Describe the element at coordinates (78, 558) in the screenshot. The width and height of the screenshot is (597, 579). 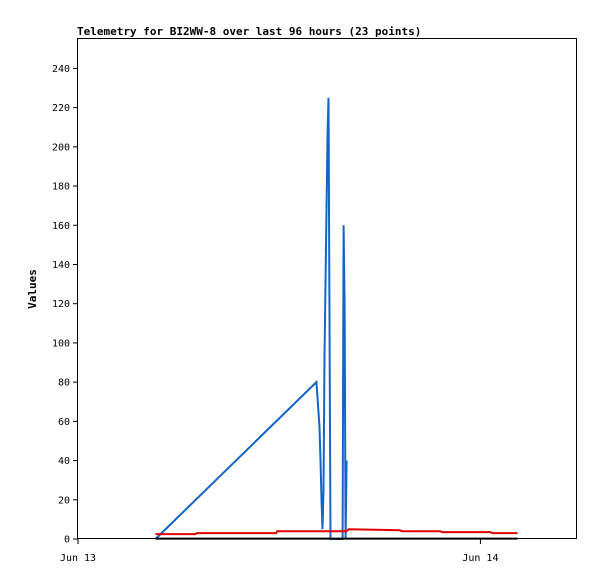
I see `x-tick-label: Jun 13` at that location.